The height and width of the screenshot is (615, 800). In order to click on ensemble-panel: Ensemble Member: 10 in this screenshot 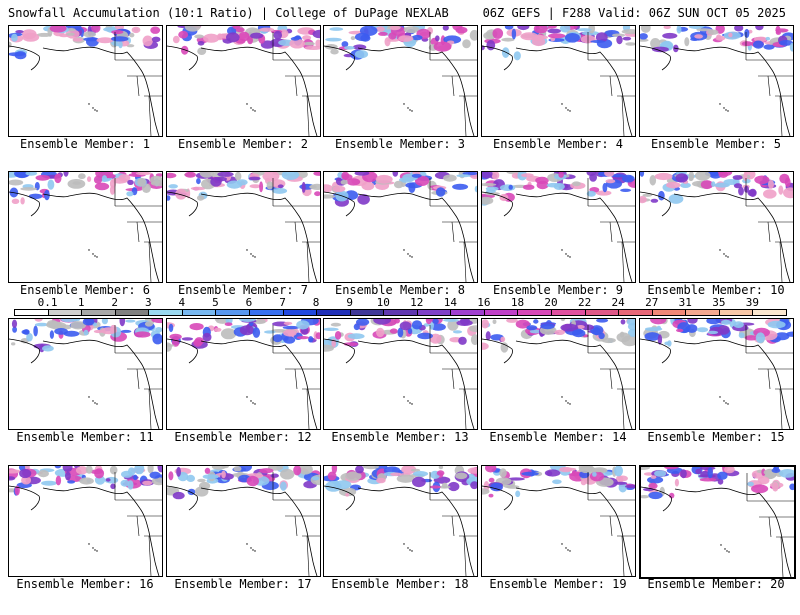, I will do `click(716, 246)`.